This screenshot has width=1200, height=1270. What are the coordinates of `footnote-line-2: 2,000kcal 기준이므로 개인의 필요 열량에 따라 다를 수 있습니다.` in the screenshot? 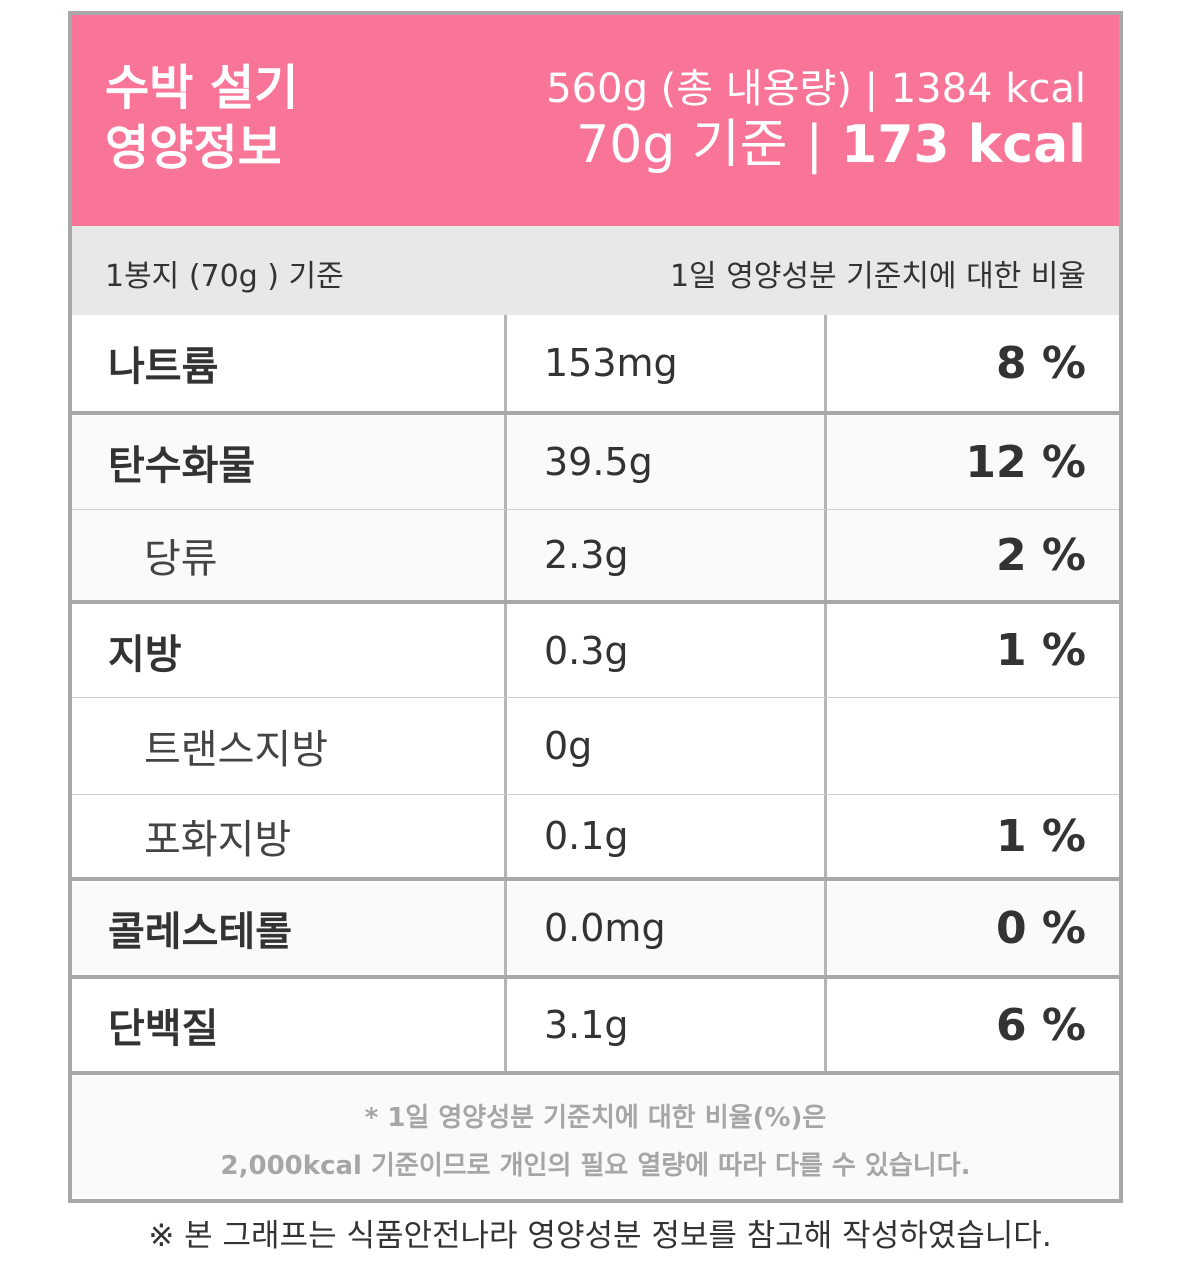 It's located at (595, 1166).